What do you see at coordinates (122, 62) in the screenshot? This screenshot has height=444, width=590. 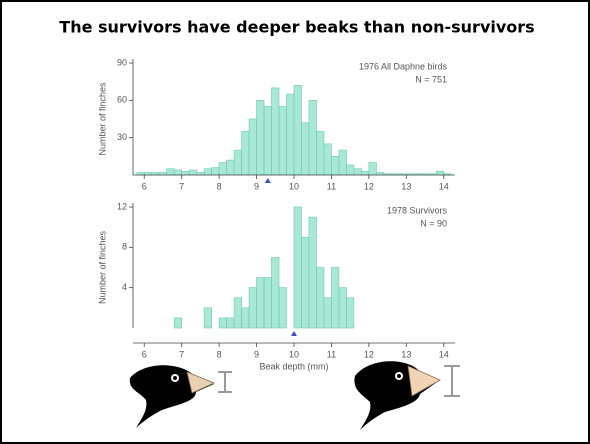 I see `y-tick-label: 90` at bounding box center [122, 62].